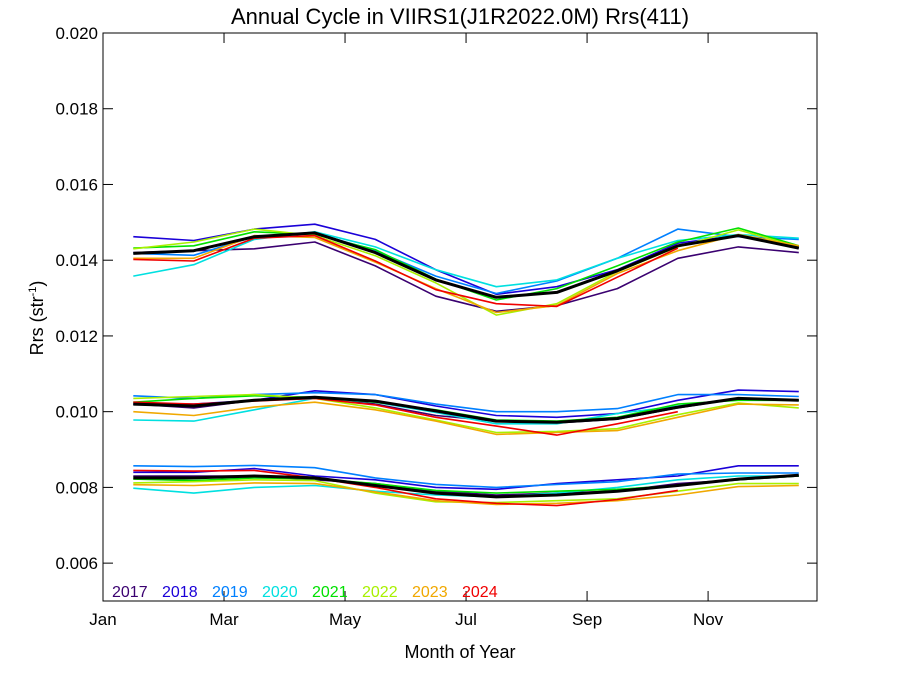 The height and width of the screenshot is (675, 900). What do you see at coordinates (466, 476) in the screenshot?
I see `series-line-2019` at bounding box center [466, 476].